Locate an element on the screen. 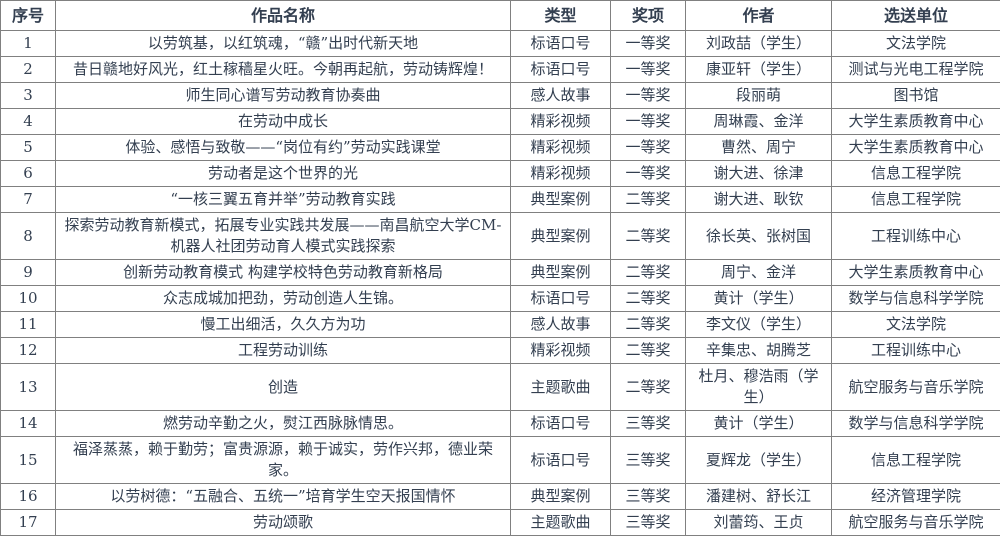 The height and width of the screenshot is (544, 1000). table-row: 12 工程劳动训练 精彩视频 二等奖 辛集忠、胡腾芝 工程训练中心 is located at coordinates (500, 350).